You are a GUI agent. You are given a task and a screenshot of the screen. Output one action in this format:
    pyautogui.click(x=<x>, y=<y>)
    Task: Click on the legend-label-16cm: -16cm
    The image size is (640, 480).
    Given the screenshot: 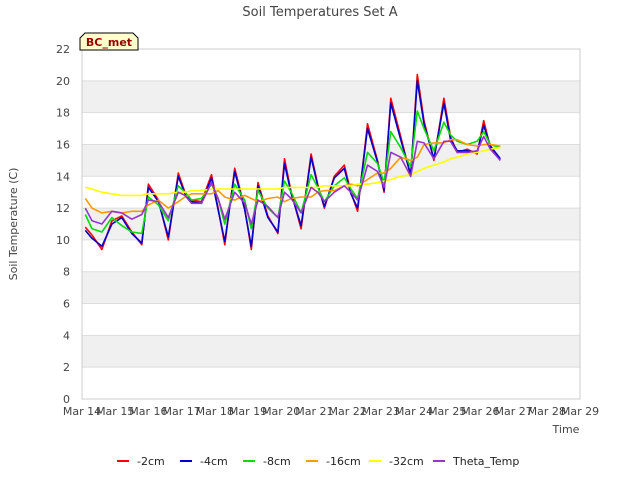 What is the action you would take?
    pyautogui.click(x=343, y=461)
    